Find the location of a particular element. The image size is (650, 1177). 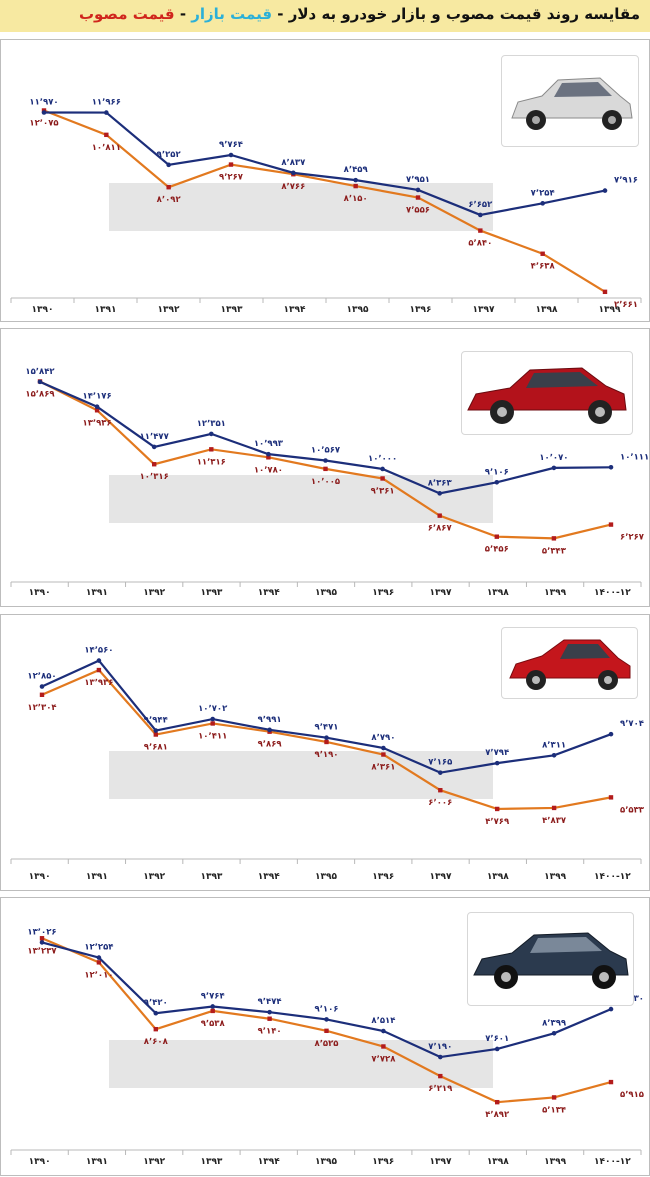

title-sep-2: - is located at coordinates (183, 14).